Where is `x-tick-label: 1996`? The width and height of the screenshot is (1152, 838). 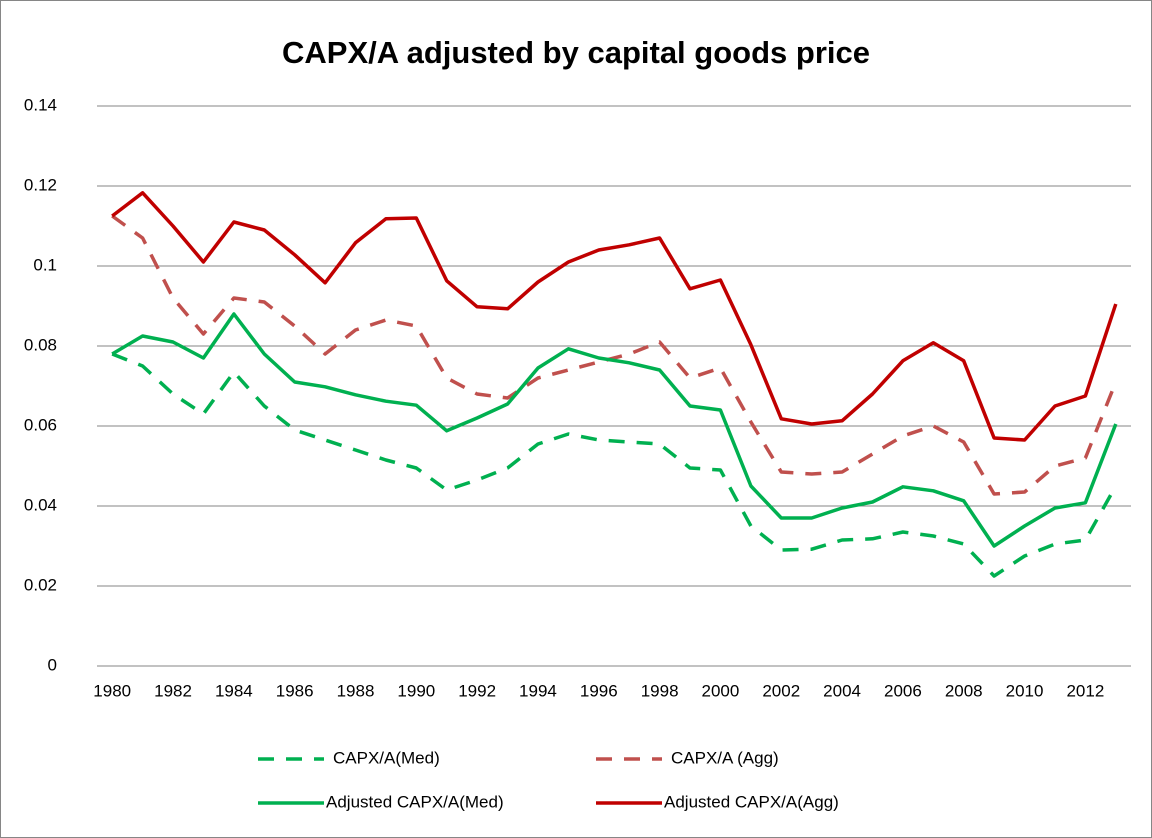
x-tick-label: 1996 is located at coordinates (599, 690).